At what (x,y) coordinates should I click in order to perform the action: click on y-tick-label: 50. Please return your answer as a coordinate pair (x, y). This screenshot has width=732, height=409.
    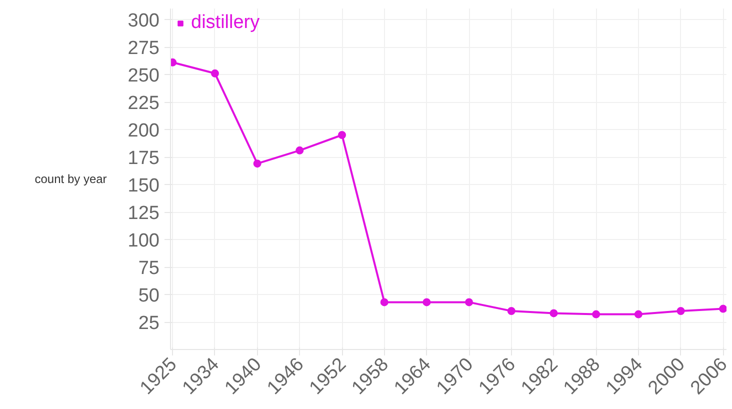
    Looking at the image, I should click on (149, 296).